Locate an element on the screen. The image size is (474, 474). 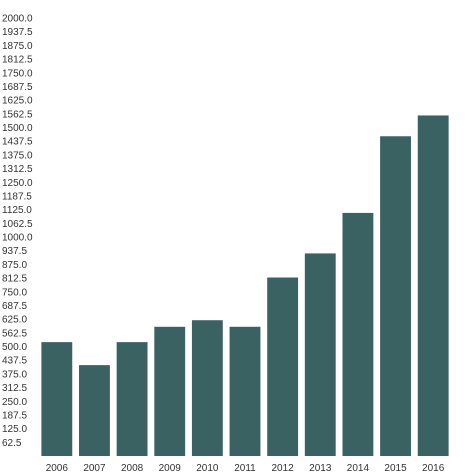
y-tick-label: 625.0 is located at coordinates (14, 320).